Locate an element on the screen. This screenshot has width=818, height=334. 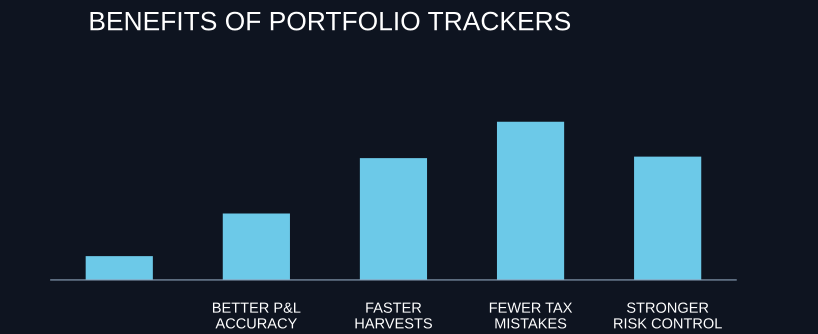
x-tick-label: FASTER HARVESTS is located at coordinates (393, 315).